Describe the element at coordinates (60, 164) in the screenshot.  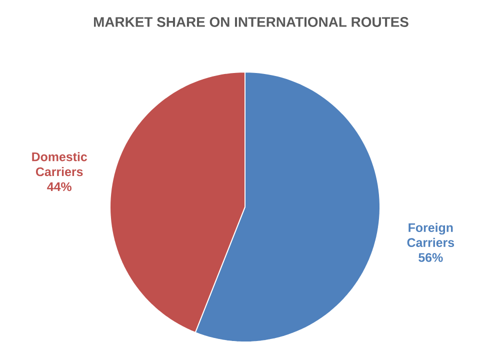
I see `slice-label: Domestic Carriers` at that location.